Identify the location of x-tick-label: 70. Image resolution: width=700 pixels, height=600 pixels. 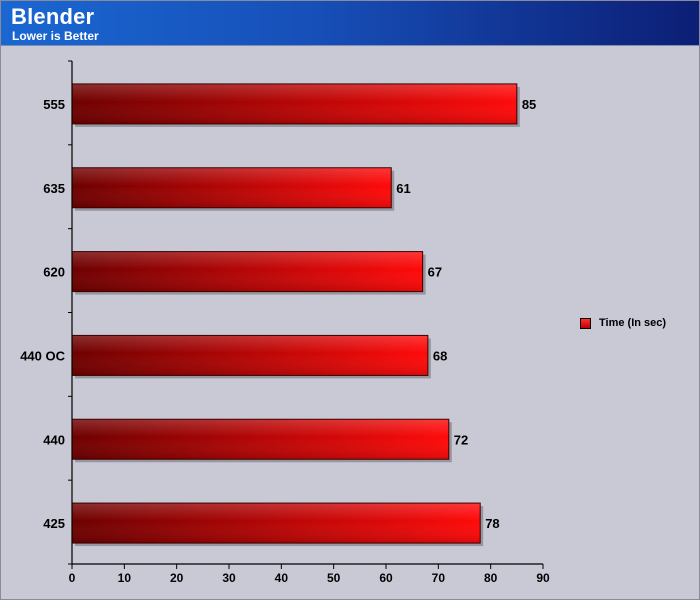
(439, 578).